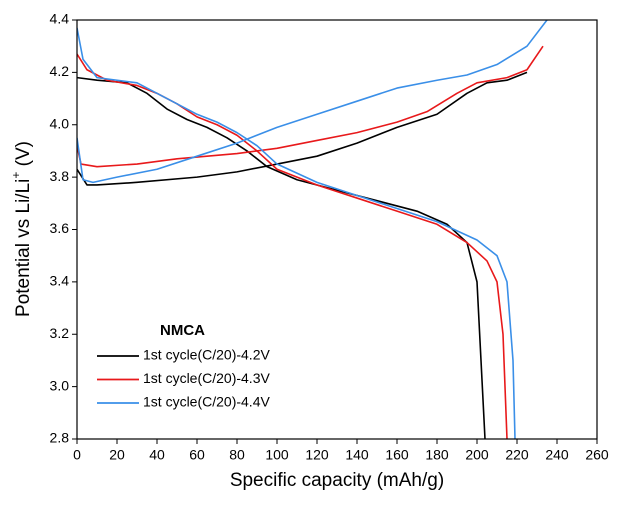 This screenshot has height=505, width=620. What do you see at coordinates (77, 455) in the screenshot?
I see `x-tick-label: 0` at bounding box center [77, 455].